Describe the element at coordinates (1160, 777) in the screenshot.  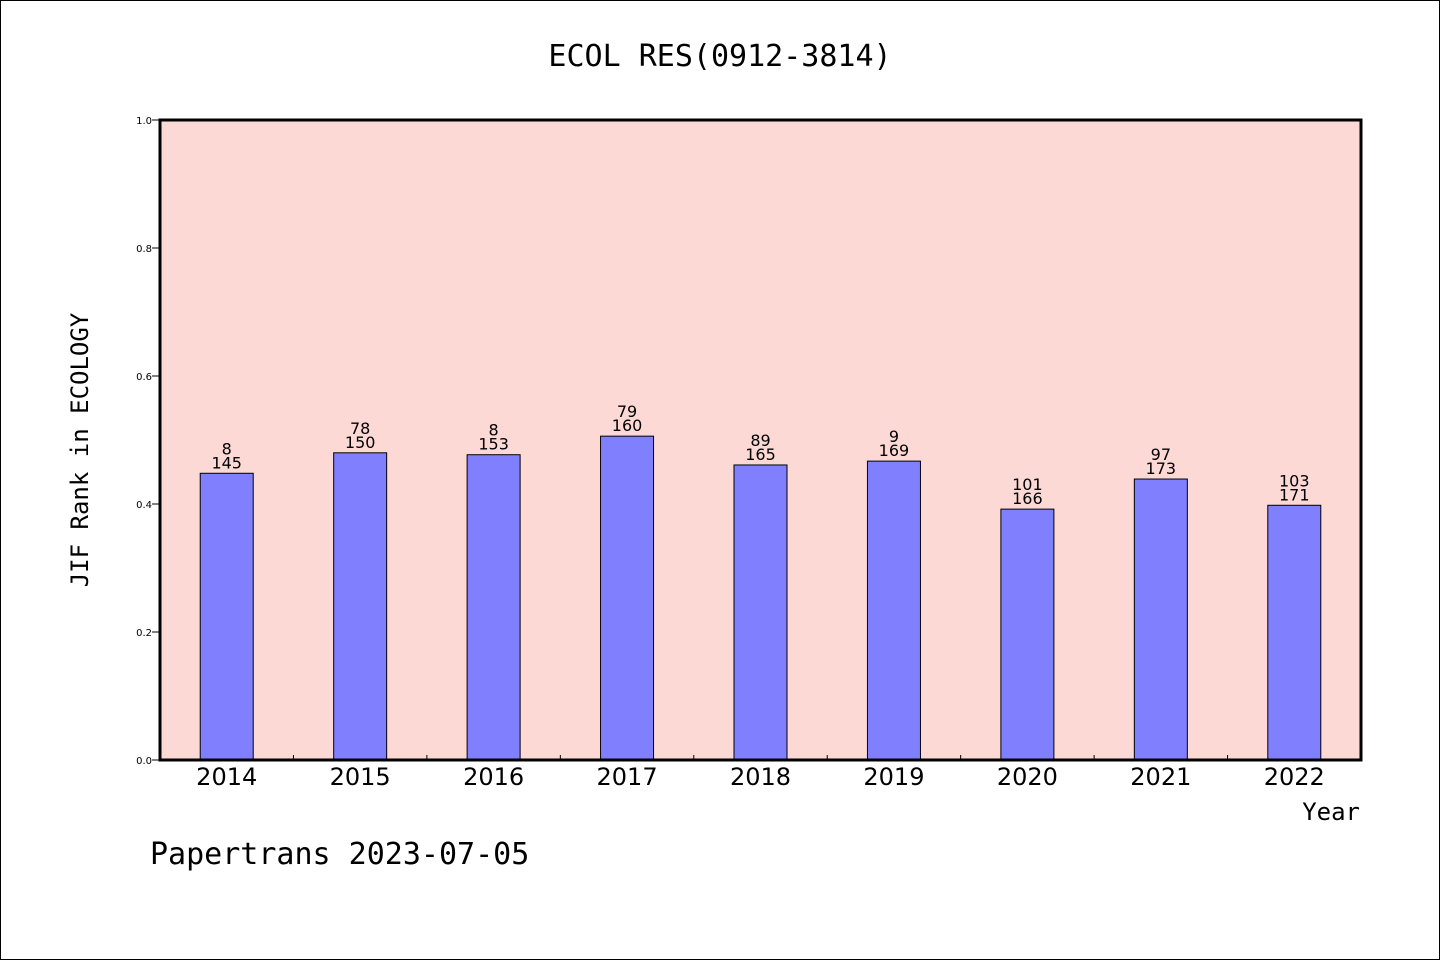
I see `x-tick-label: 2021` at that location.